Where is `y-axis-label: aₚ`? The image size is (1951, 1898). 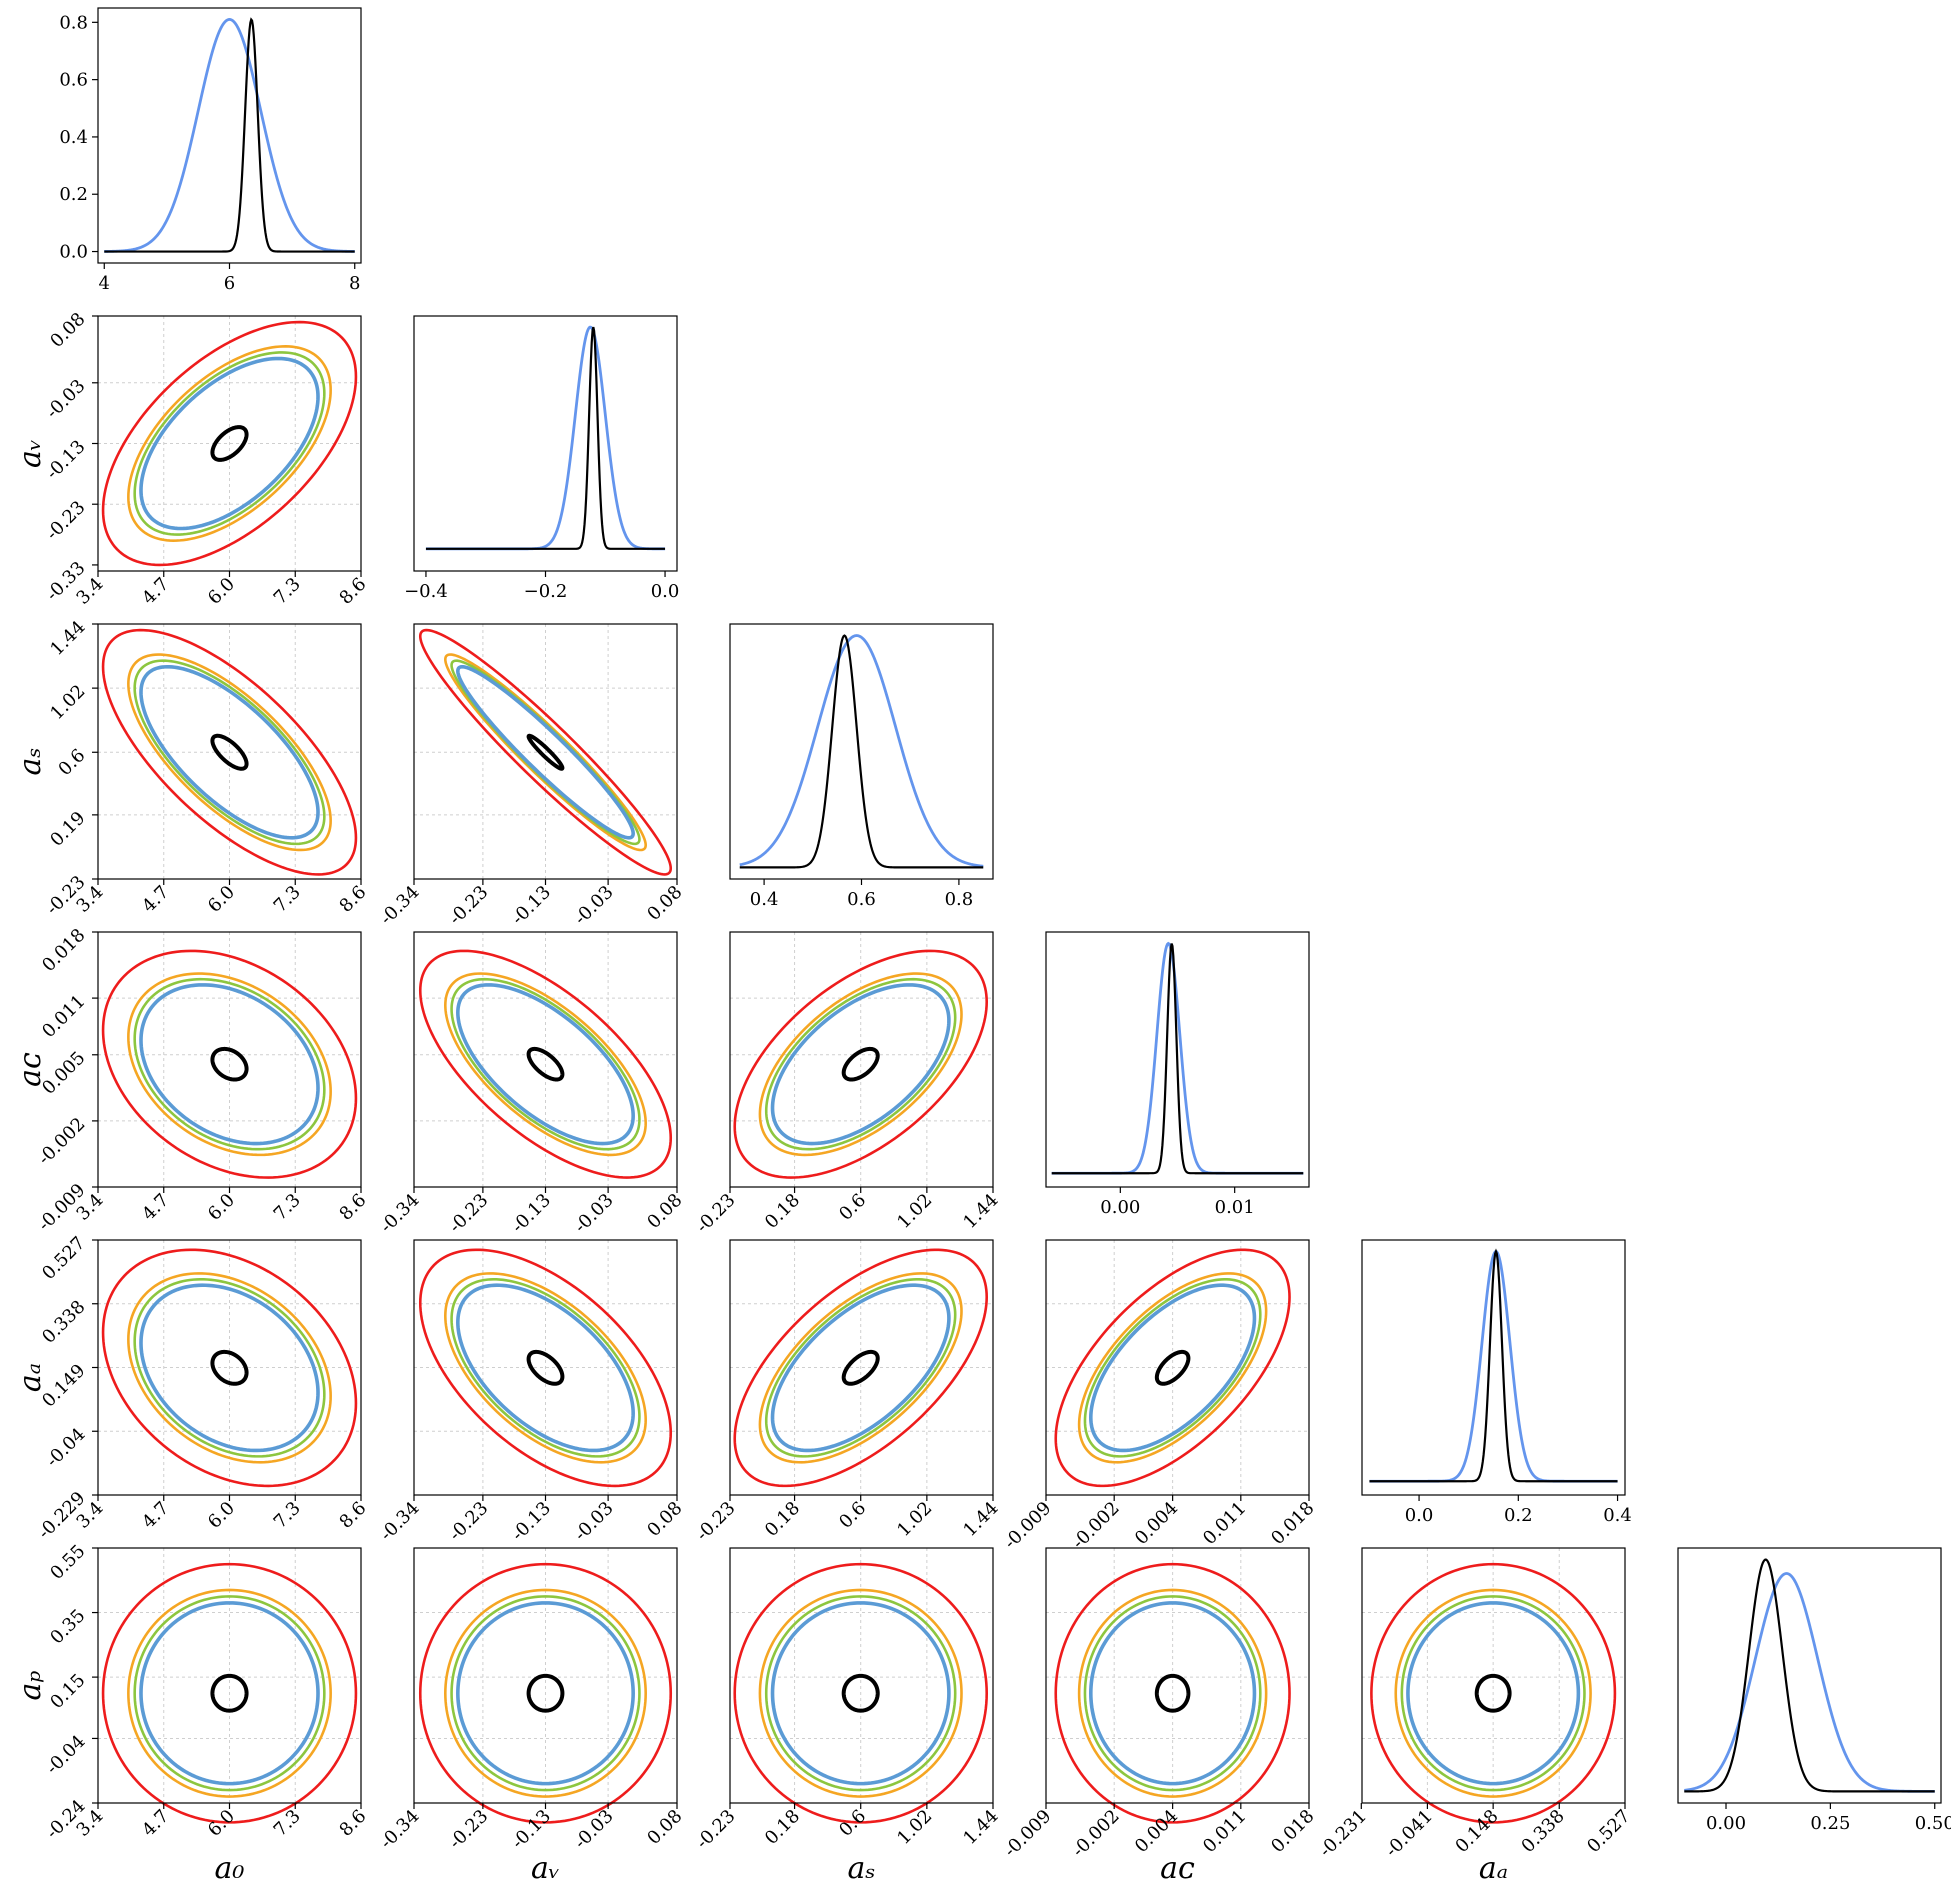
y-axis-label: aₚ is located at coordinates (30, 1686).